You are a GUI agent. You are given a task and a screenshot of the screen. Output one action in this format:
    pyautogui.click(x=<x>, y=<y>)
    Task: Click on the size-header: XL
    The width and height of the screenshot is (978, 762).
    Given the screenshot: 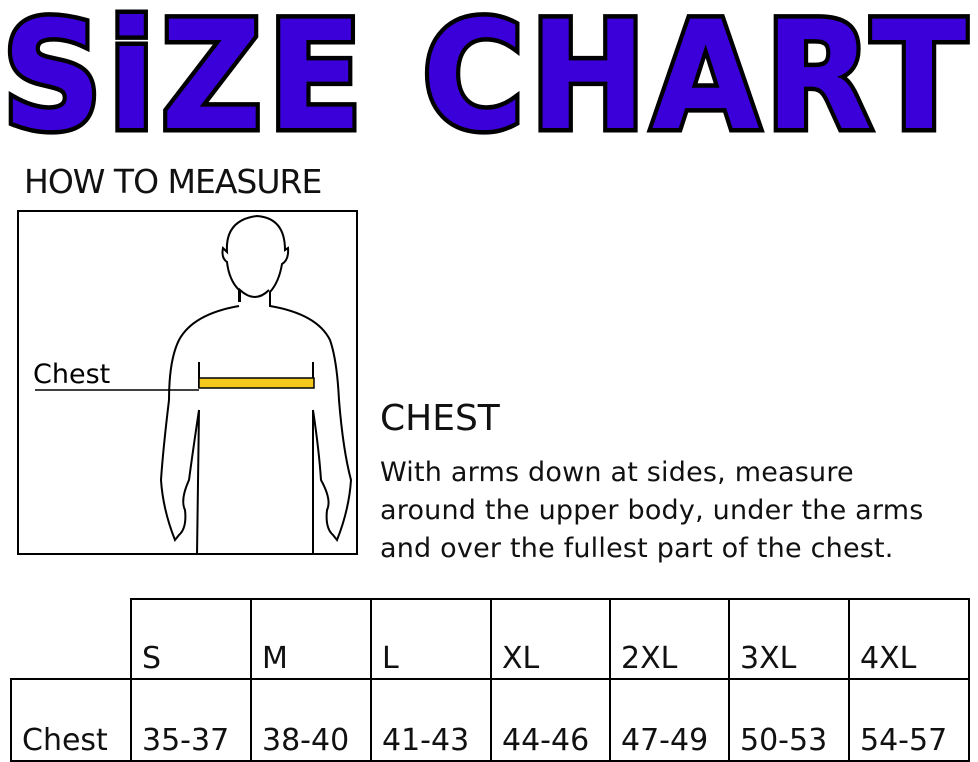 What is the action you would take?
    pyautogui.click(x=550, y=639)
    